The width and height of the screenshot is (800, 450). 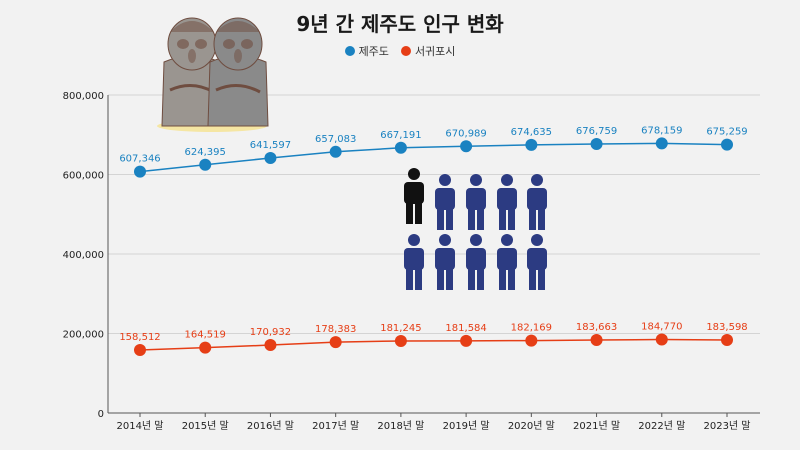 What do you see at coordinates (139, 159) in the screenshot?
I see `data-label: 607,346` at bounding box center [139, 159].